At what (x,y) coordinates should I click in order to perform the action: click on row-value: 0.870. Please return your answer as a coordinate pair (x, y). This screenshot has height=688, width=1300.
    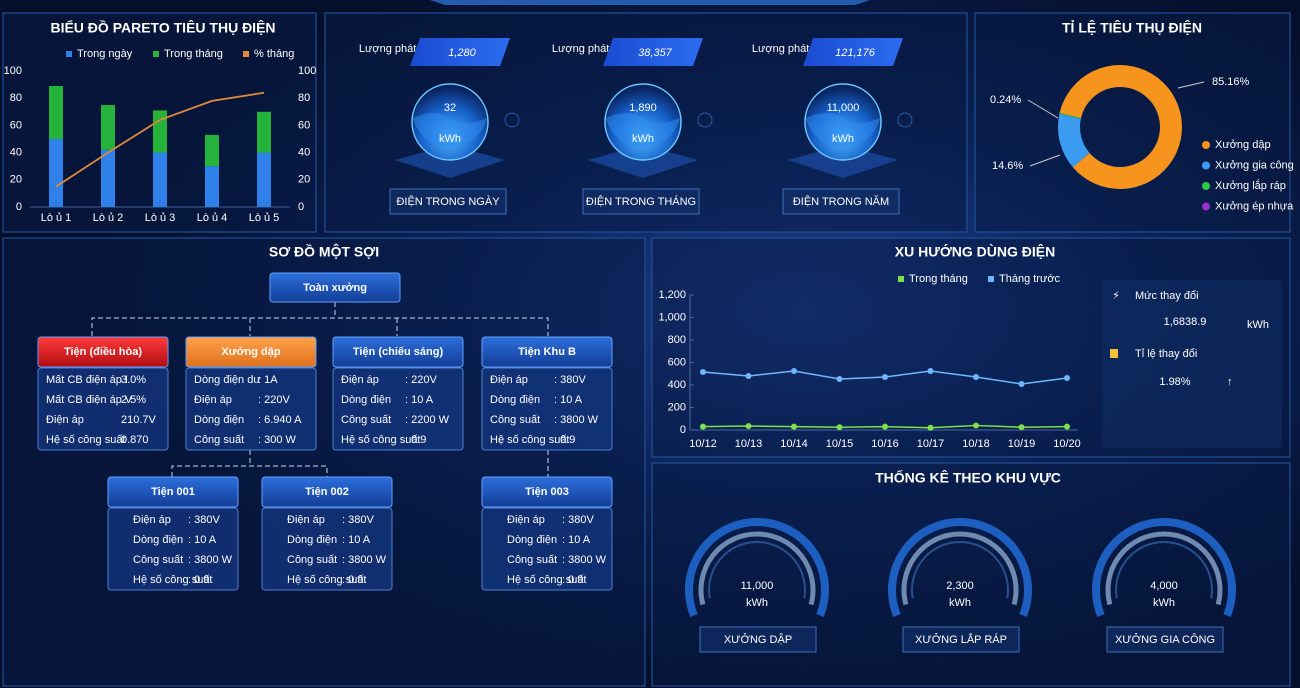
    Looking at the image, I should click on (135, 440).